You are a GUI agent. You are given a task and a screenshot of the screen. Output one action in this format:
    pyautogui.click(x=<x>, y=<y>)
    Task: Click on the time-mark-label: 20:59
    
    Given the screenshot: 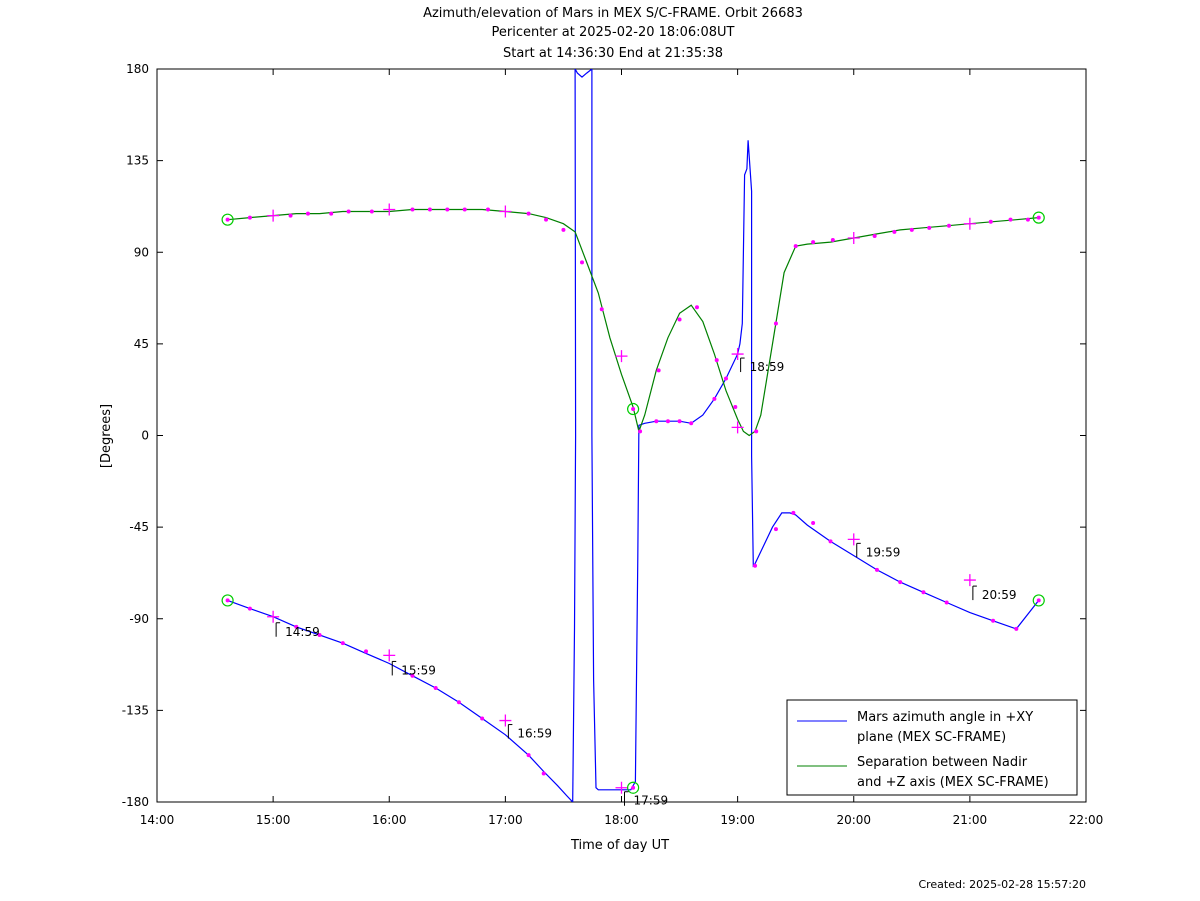 What is the action you would take?
    pyautogui.click(x=999, y=595)
    